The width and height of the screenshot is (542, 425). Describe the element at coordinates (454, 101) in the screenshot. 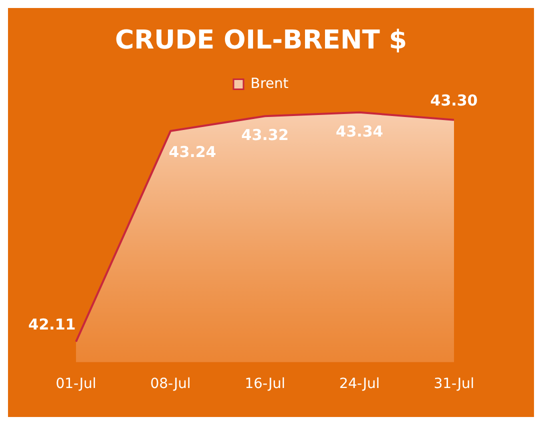

I see `data-label: 43.30` at that location.